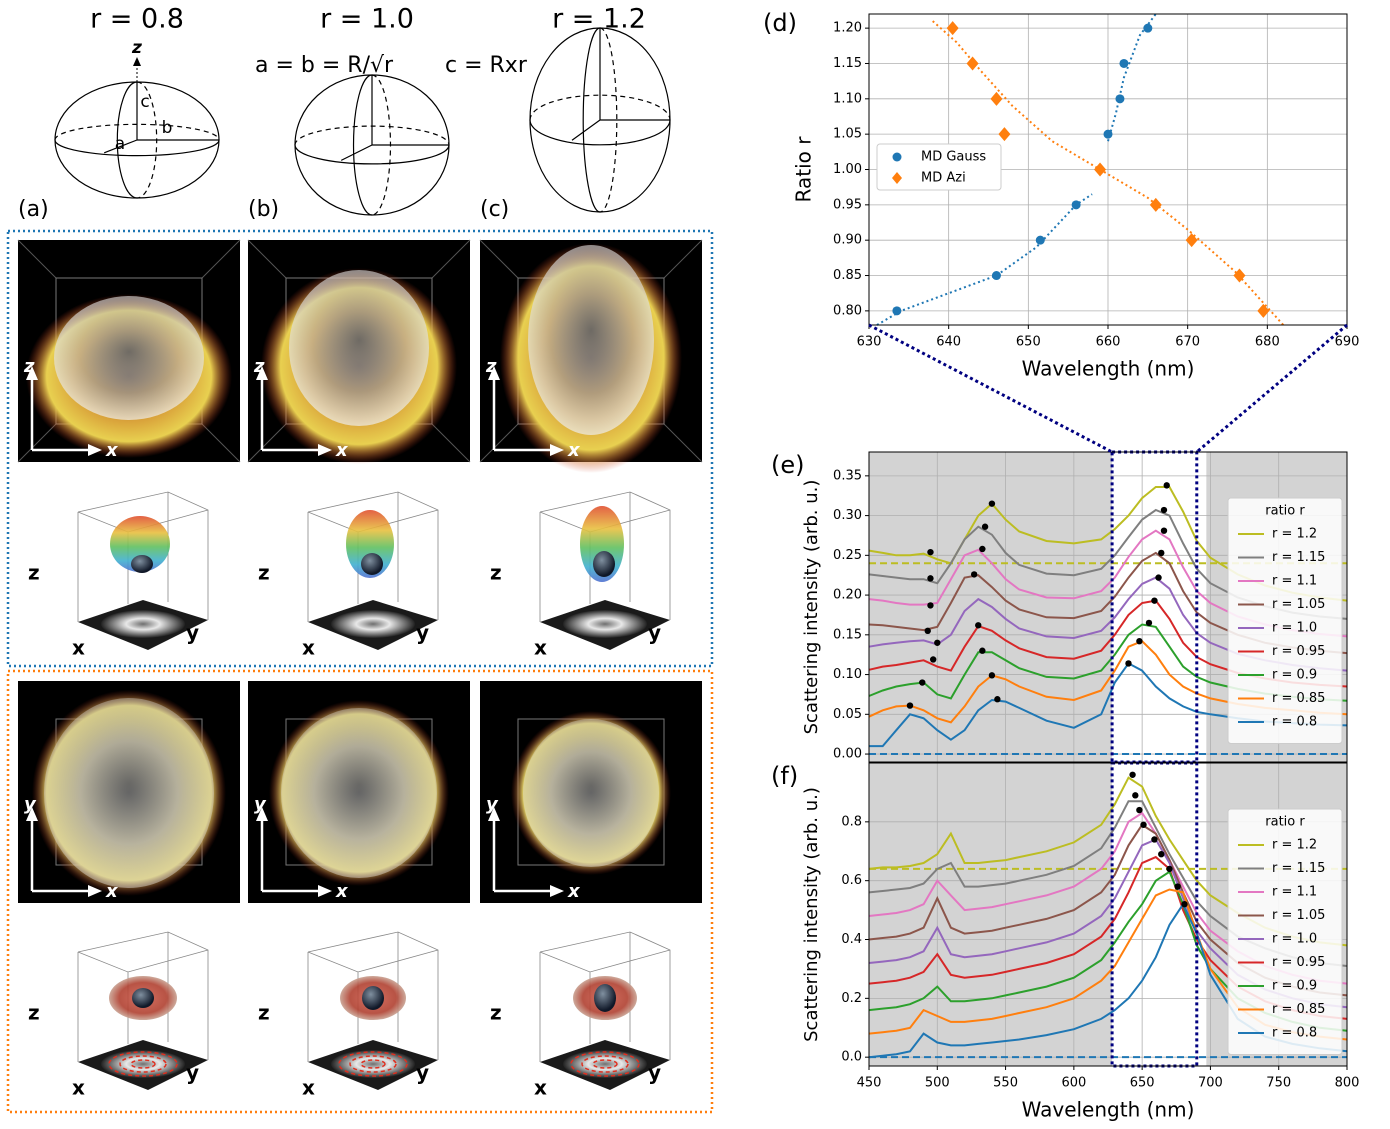  What do you see at coordinates (937, 1083) in the screenshot?
I see `x-tick-label: 500` at bounding box center [937, 1083].